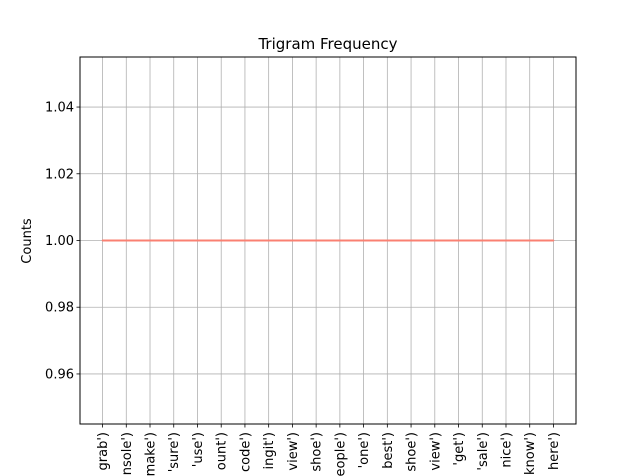 This screenshot has height=476, width=640. I want to click on y-tick-label: 0.96, so click(59, 374).